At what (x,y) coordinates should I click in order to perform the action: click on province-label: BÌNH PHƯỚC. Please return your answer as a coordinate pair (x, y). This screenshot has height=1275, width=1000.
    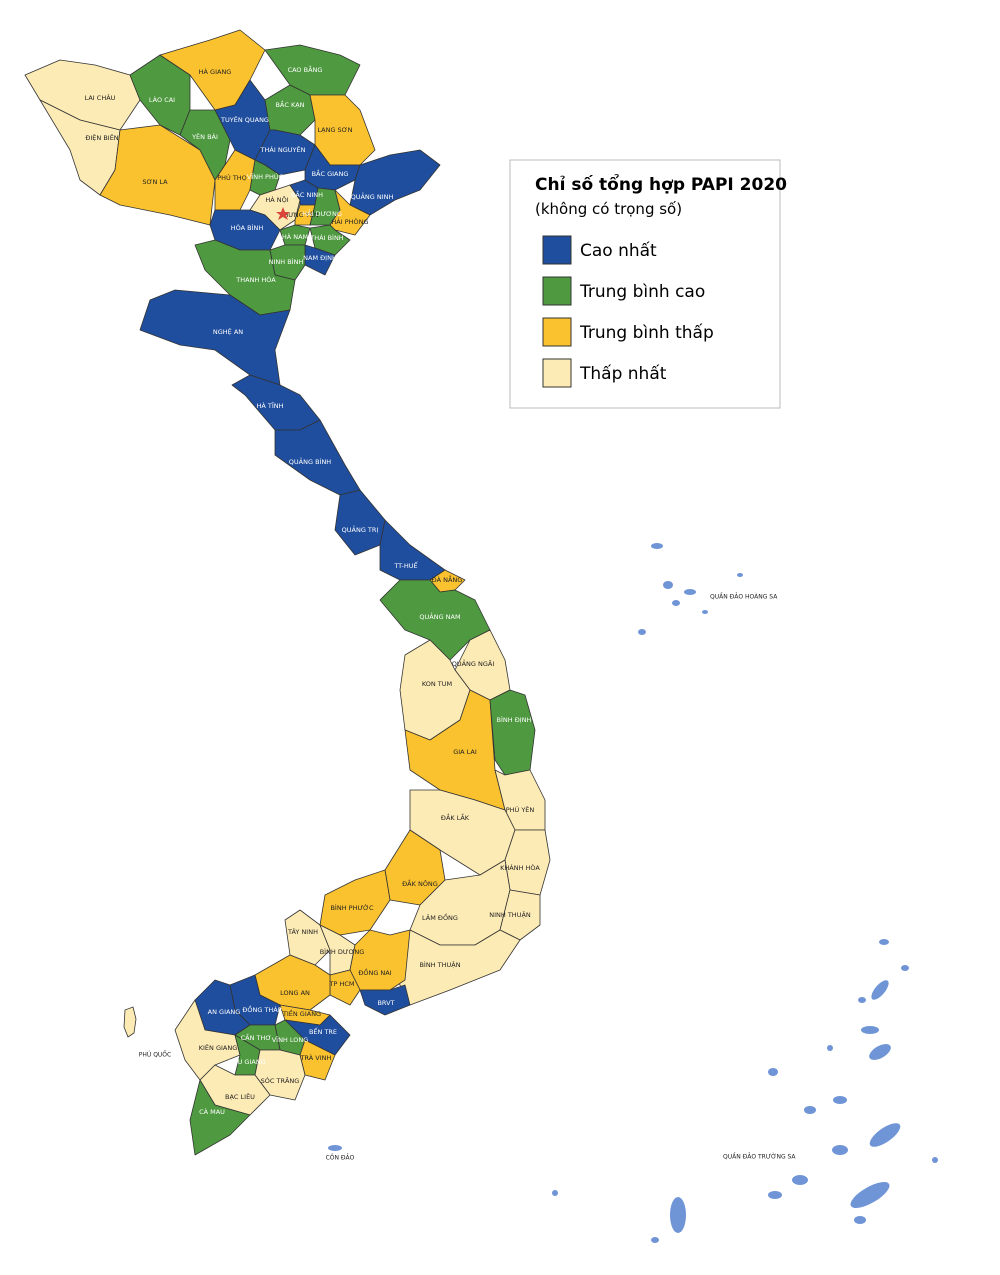
    Looking at the image, I should click on (352, 907).